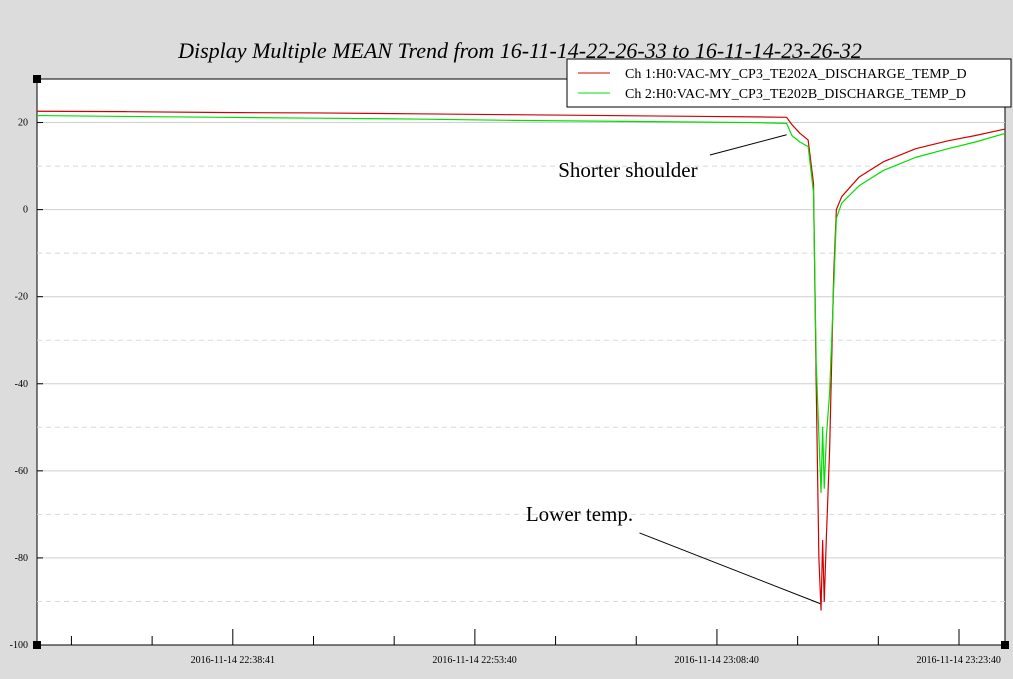 The width and height of the screenshot is (1013, 679). Describe the element at coordinates (716, 660) in the screenshot. I see `x-tick-label: 2016-11-14 23:08:40` at that location.